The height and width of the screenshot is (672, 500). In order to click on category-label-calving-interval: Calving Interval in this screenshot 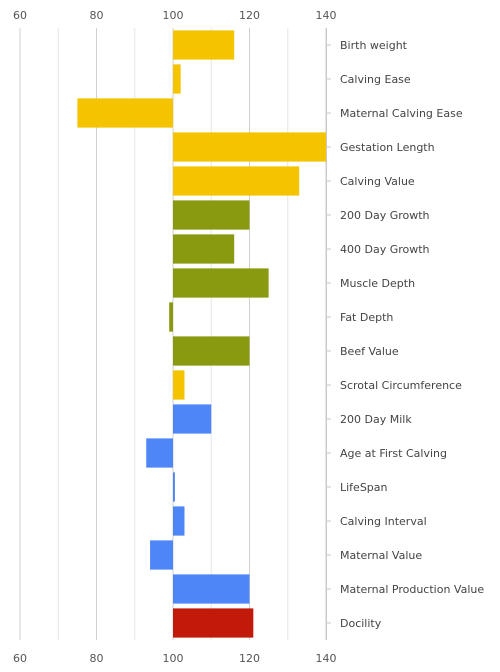, I will do `click(383, 521)`.